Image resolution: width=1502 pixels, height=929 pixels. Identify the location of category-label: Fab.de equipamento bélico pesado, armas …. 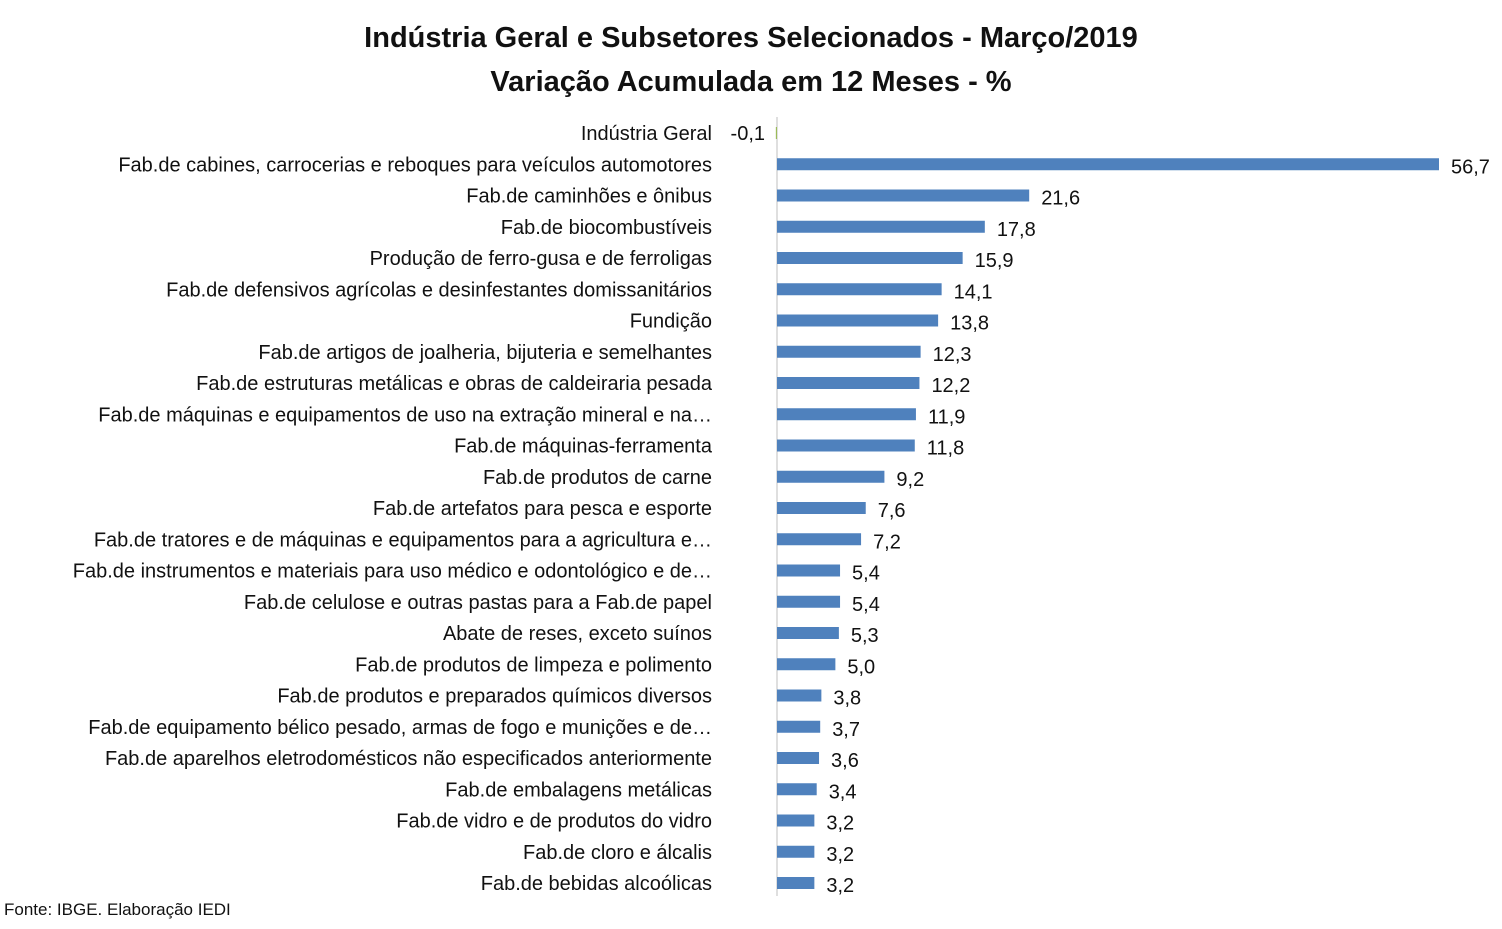
(400, 728).